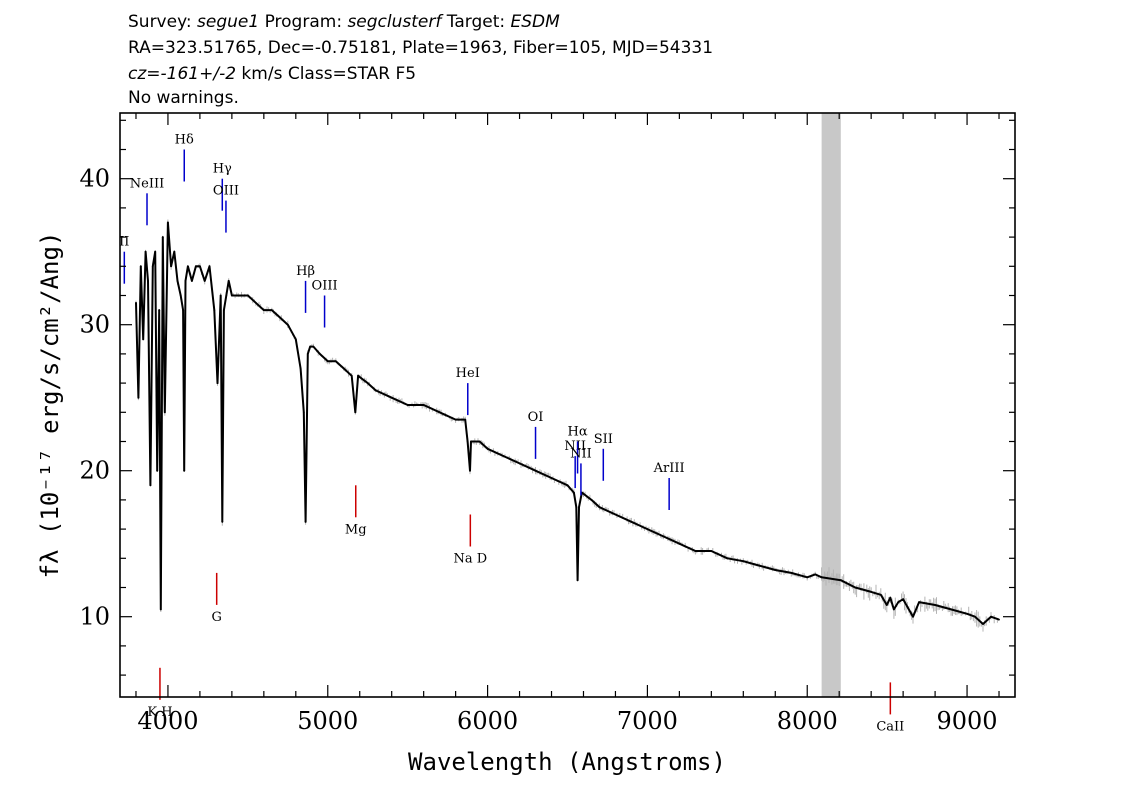 The width and height of the screenshot is (1134, 810). What do you see at coordinates (831, 405) in the screenshot?
I see `masked-region` at bounding box center [831, 405].